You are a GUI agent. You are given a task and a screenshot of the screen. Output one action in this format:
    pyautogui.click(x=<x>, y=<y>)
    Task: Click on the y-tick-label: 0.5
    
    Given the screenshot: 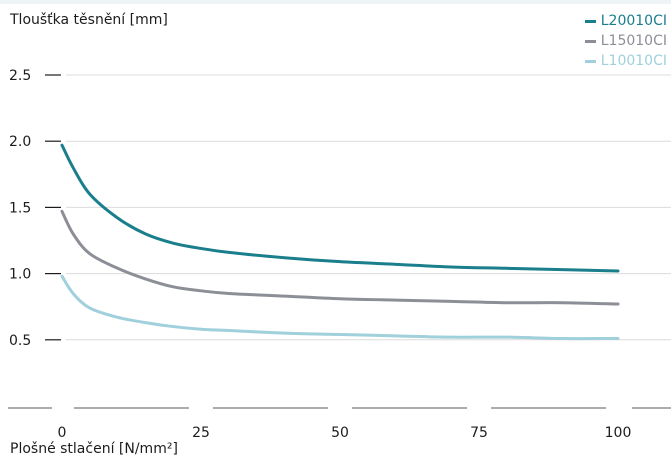 What is the action you would take?
    pyautogui.click(x=20, y=341)
    